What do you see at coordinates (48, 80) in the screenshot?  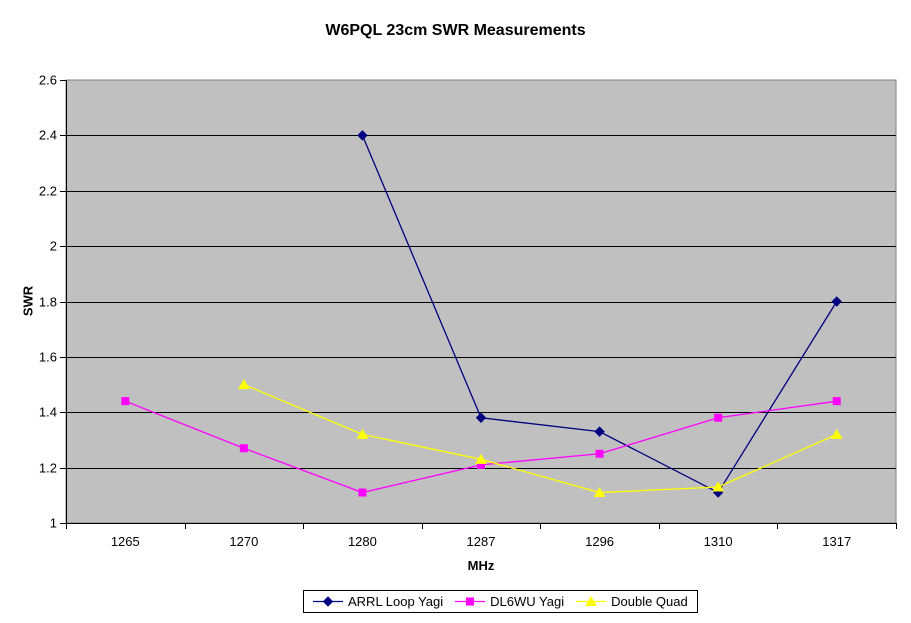 I see `y-tick-label: 2.6` at bounding box center [48, 80].